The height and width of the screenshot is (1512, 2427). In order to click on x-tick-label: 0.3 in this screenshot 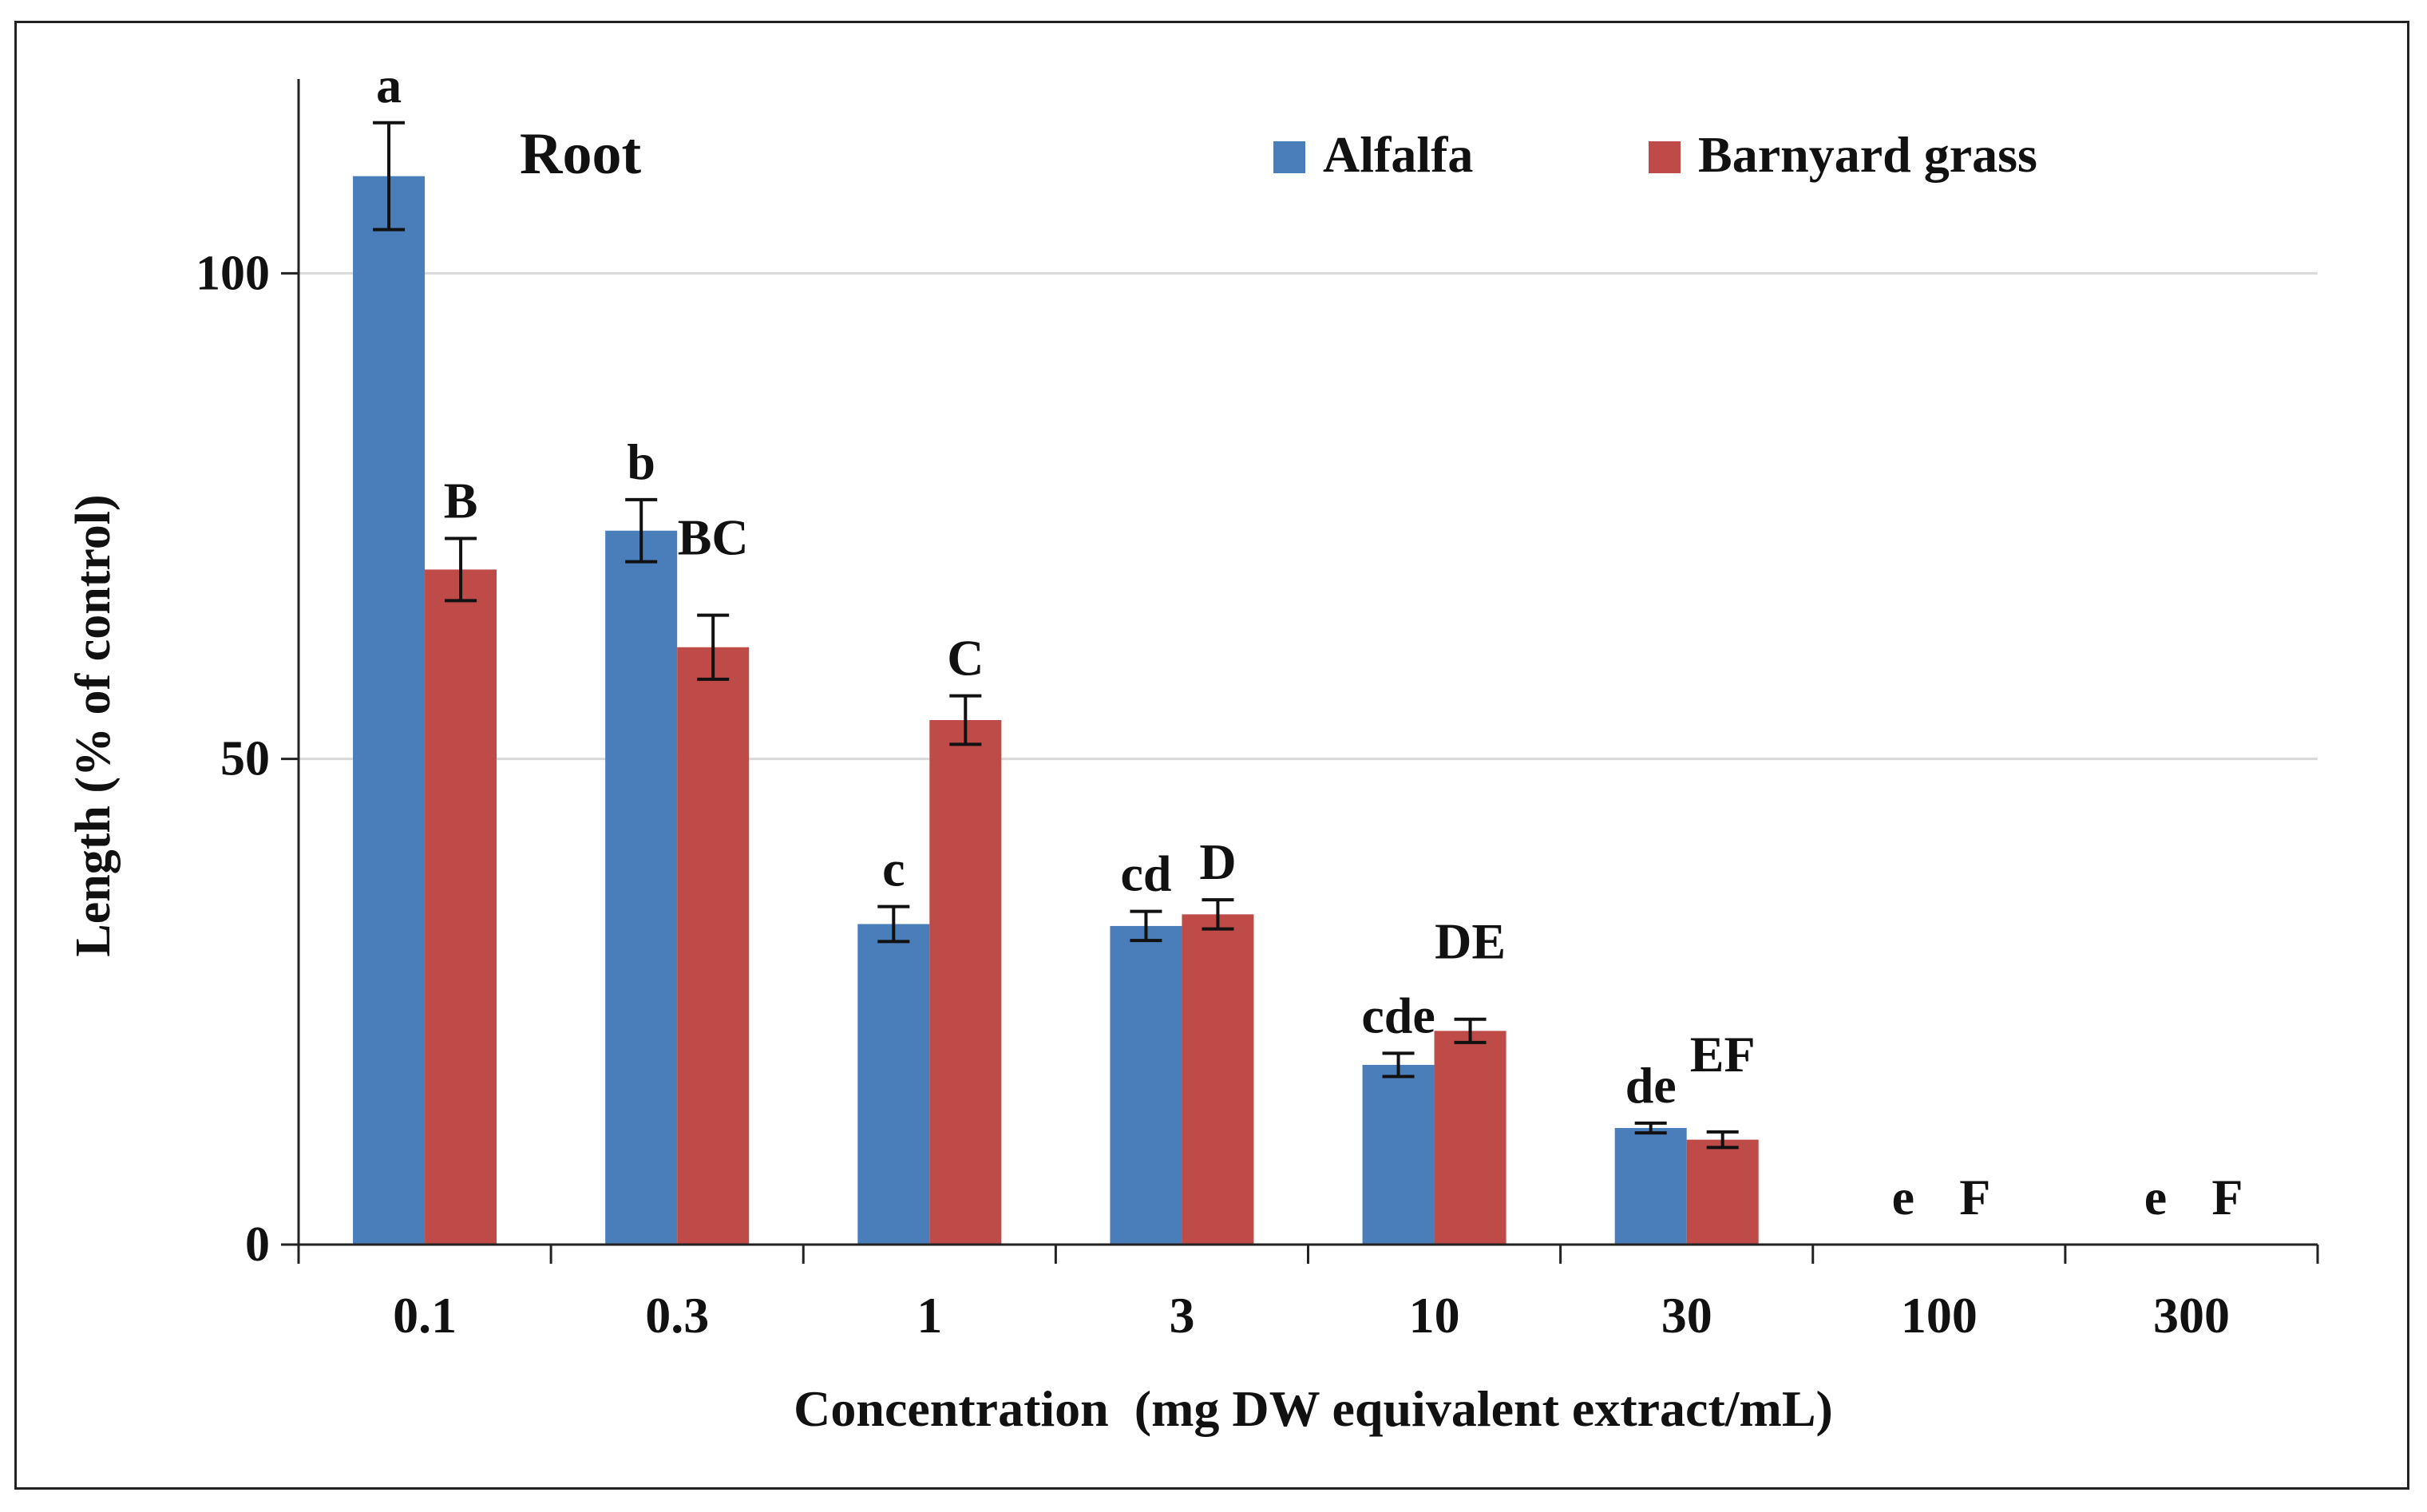, I will do `click(677, 1315)`.